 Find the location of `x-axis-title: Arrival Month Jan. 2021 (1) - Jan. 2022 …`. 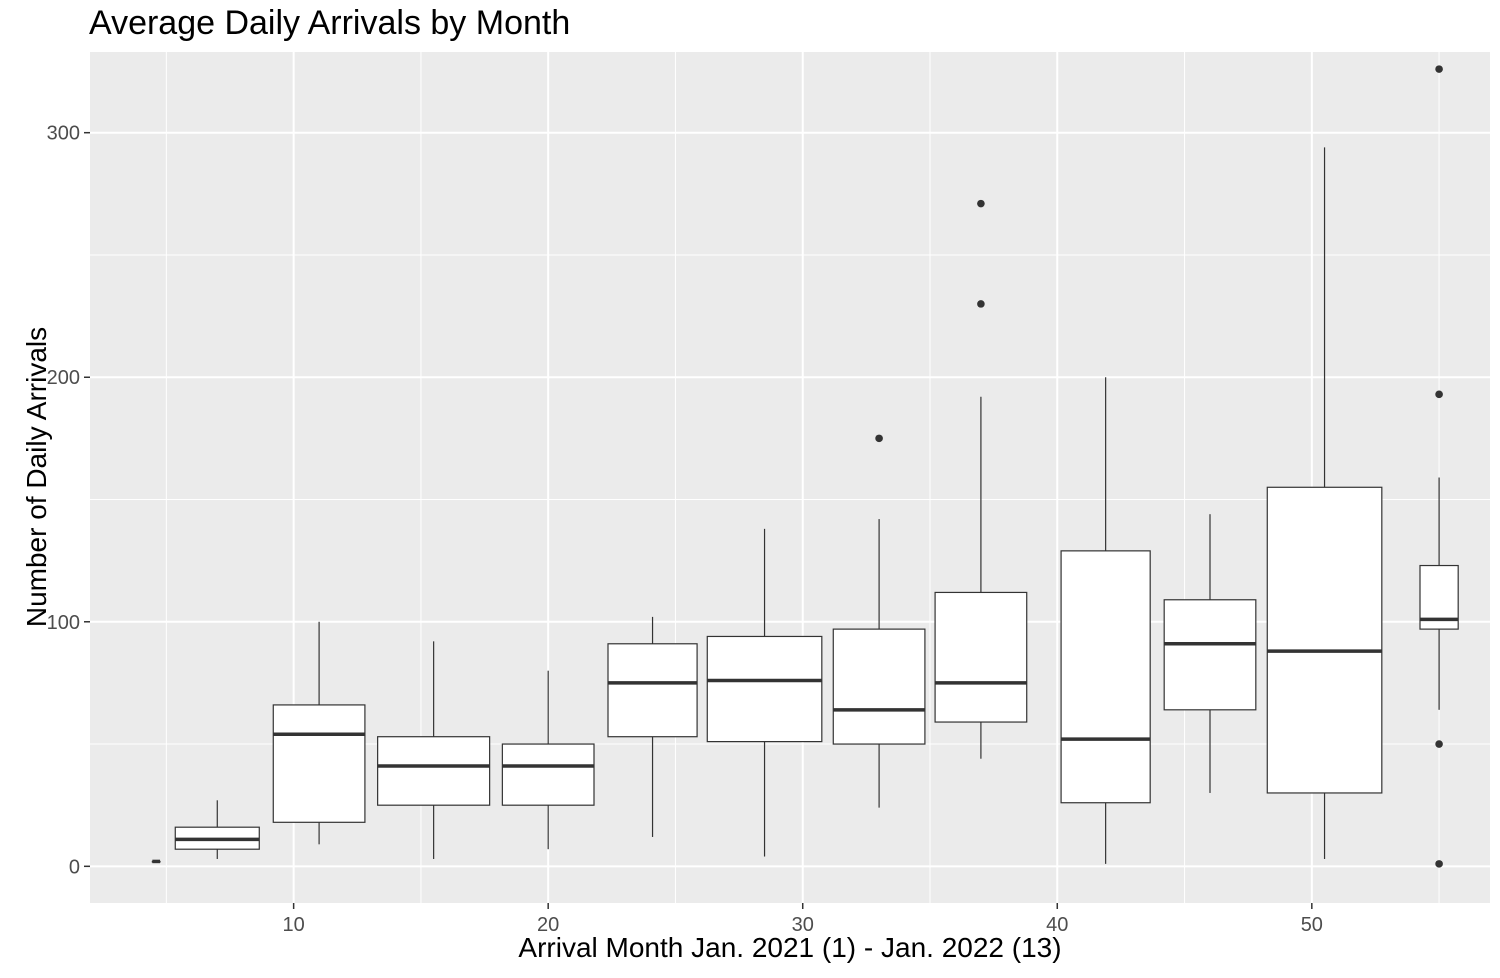

x-axis-title: Arrival Month Jan. 2021 (1) - Jan. 2022 … is located at coordinates (790, 947).